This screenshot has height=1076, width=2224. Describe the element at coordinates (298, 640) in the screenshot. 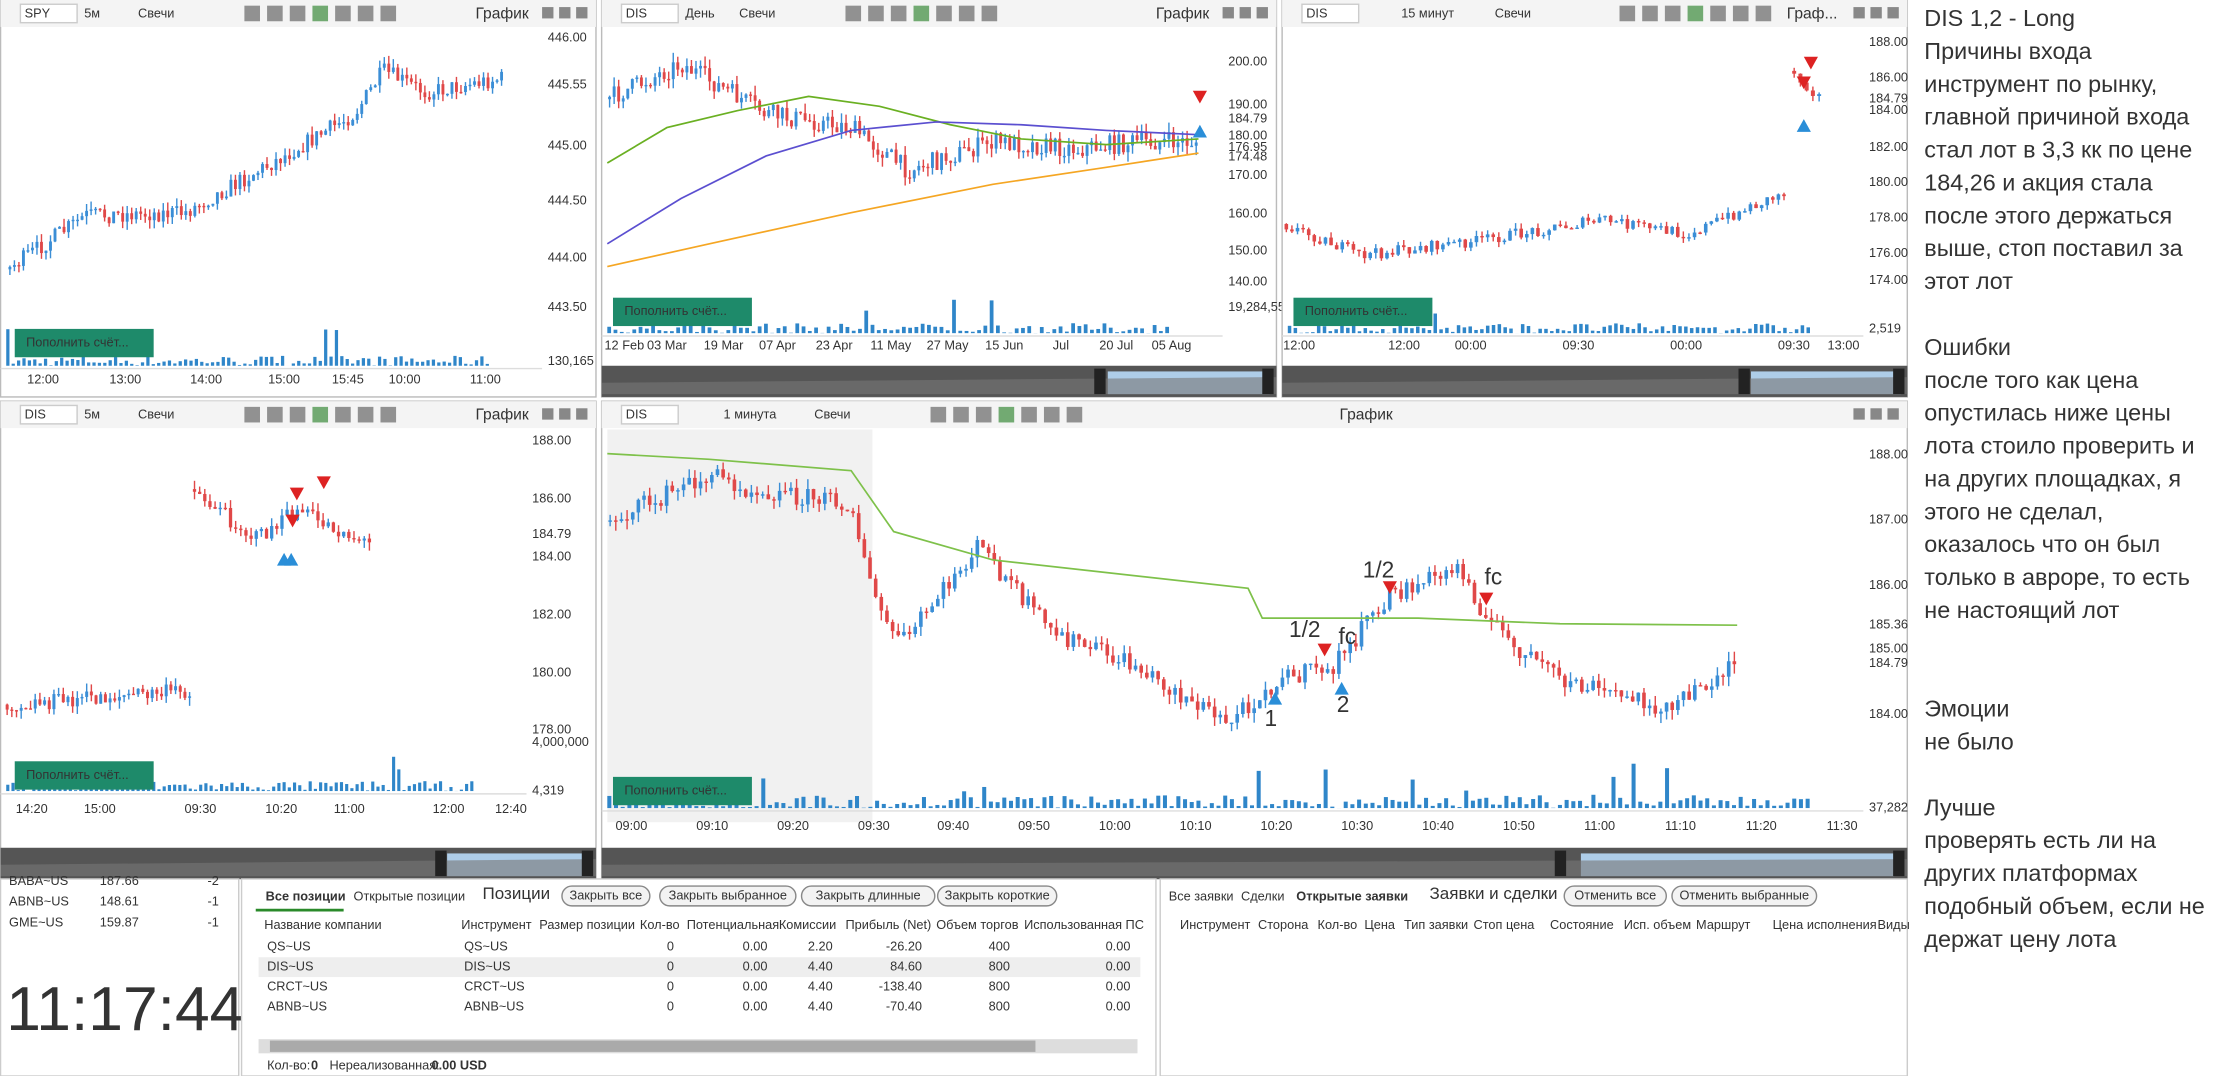

I see `chart-panel` at that location.